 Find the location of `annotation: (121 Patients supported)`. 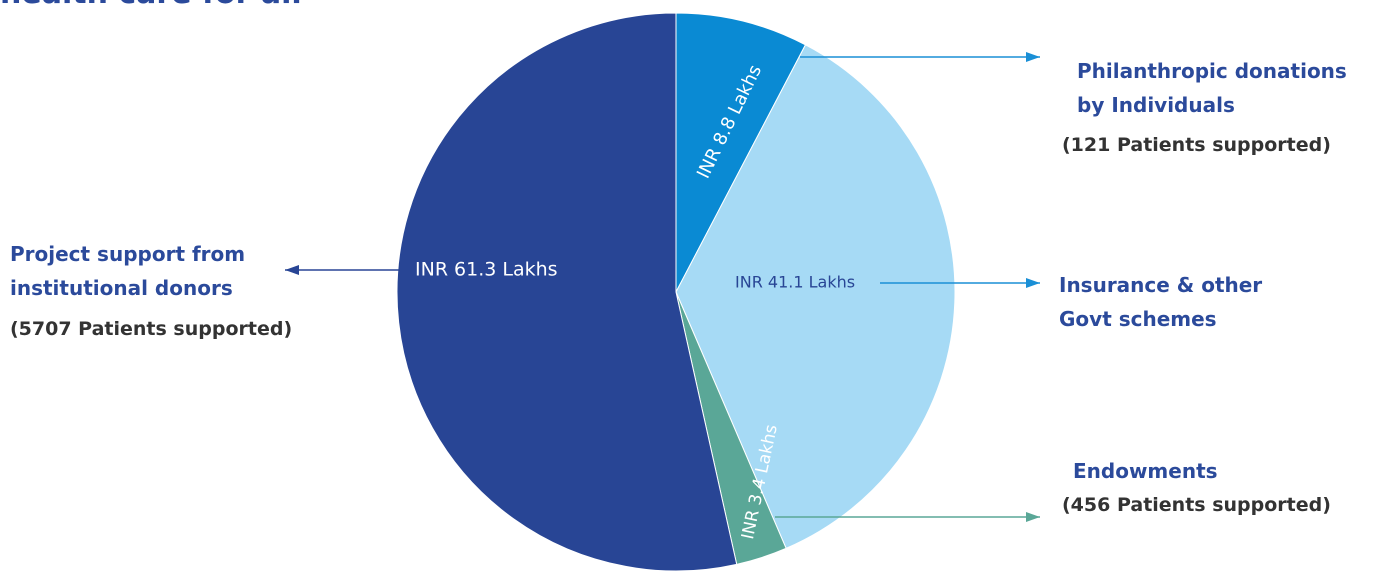

annotation: (121 Patients supported) is located at coordinates (1196, 145).